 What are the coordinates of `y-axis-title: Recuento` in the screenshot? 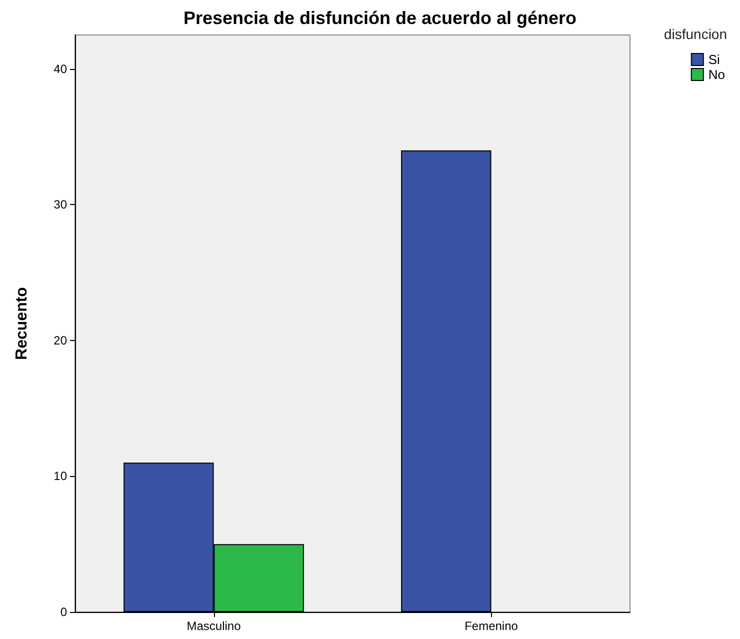 It's located at (22, 323).